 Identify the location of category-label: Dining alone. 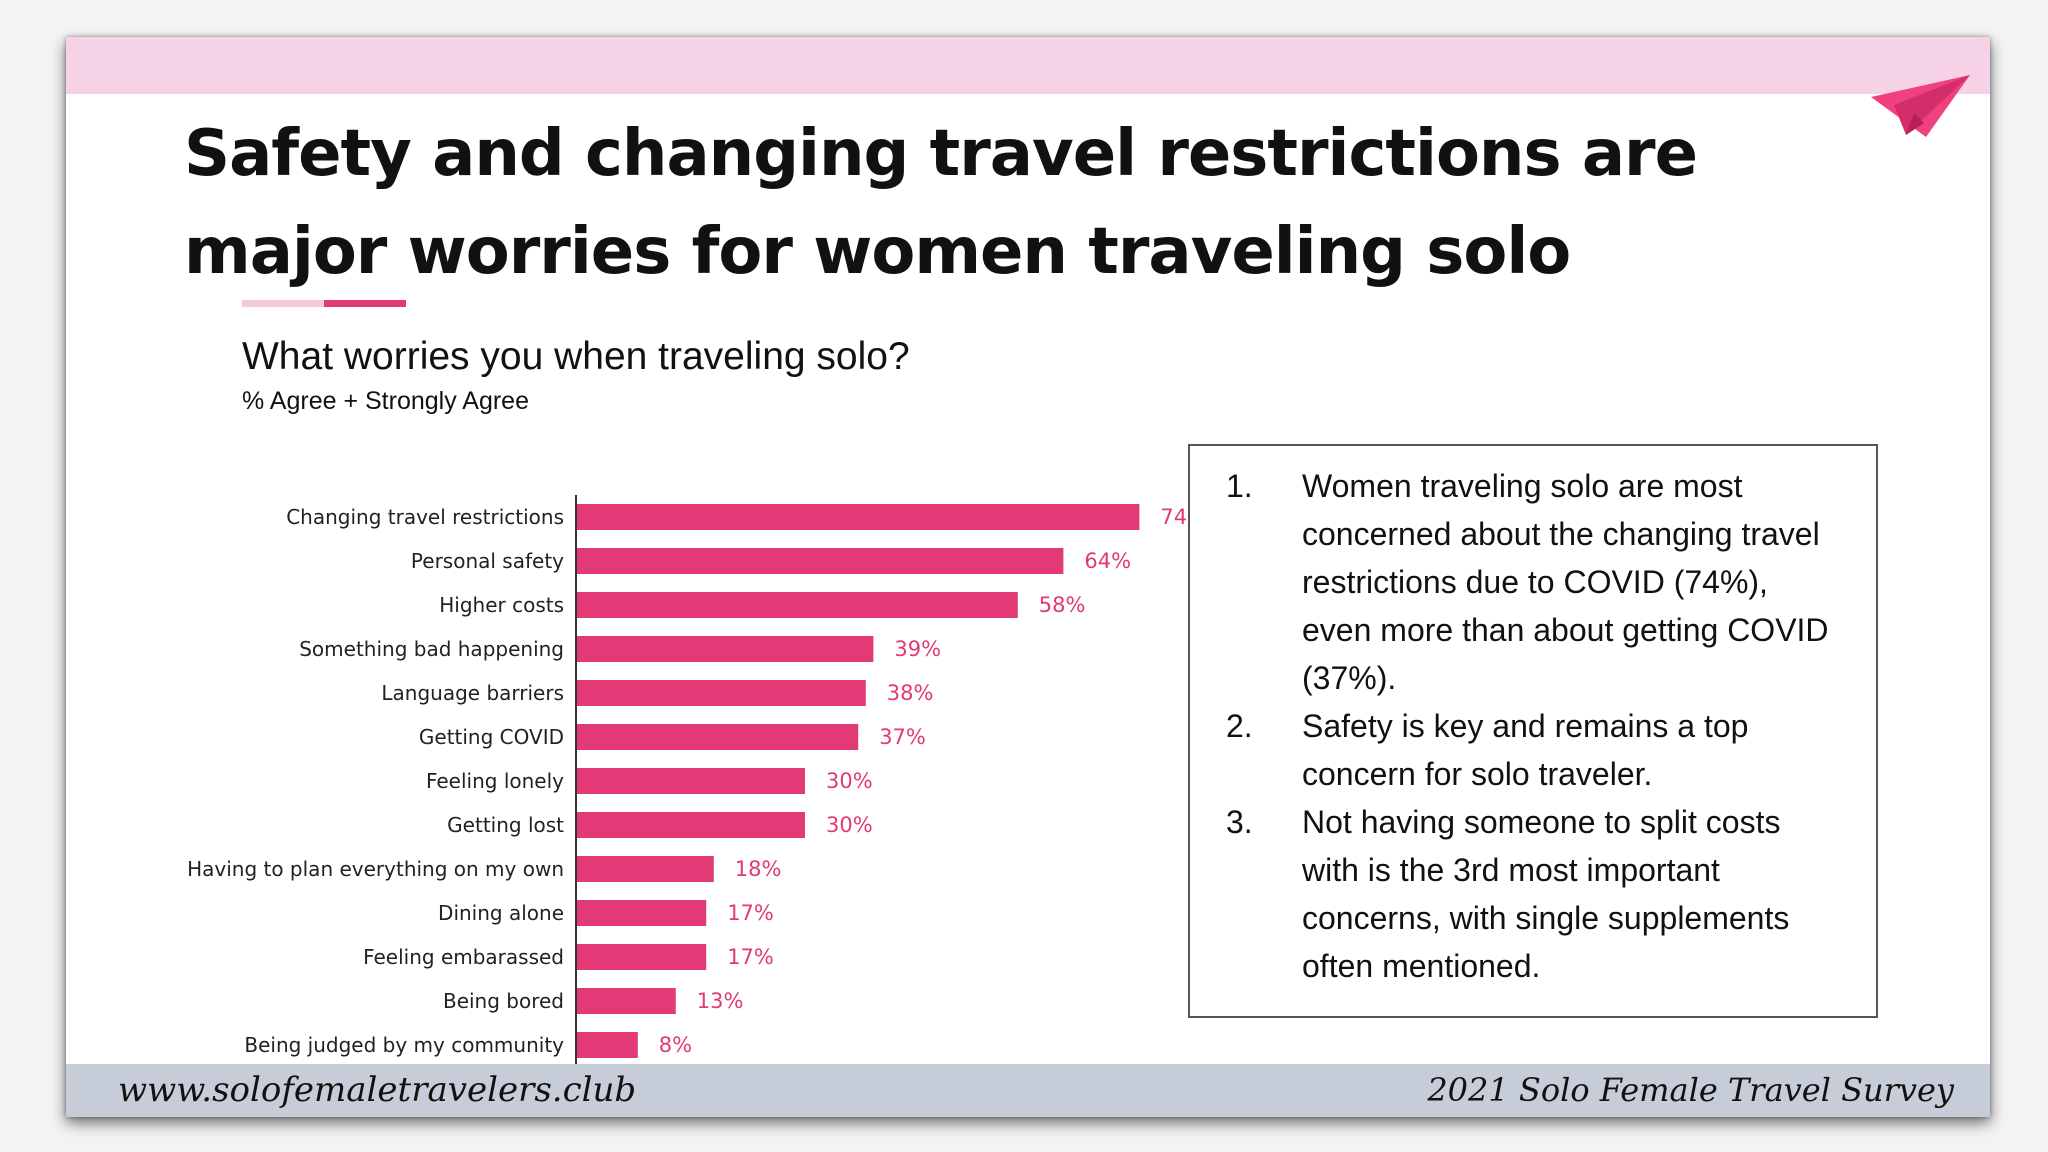
(501, 913).